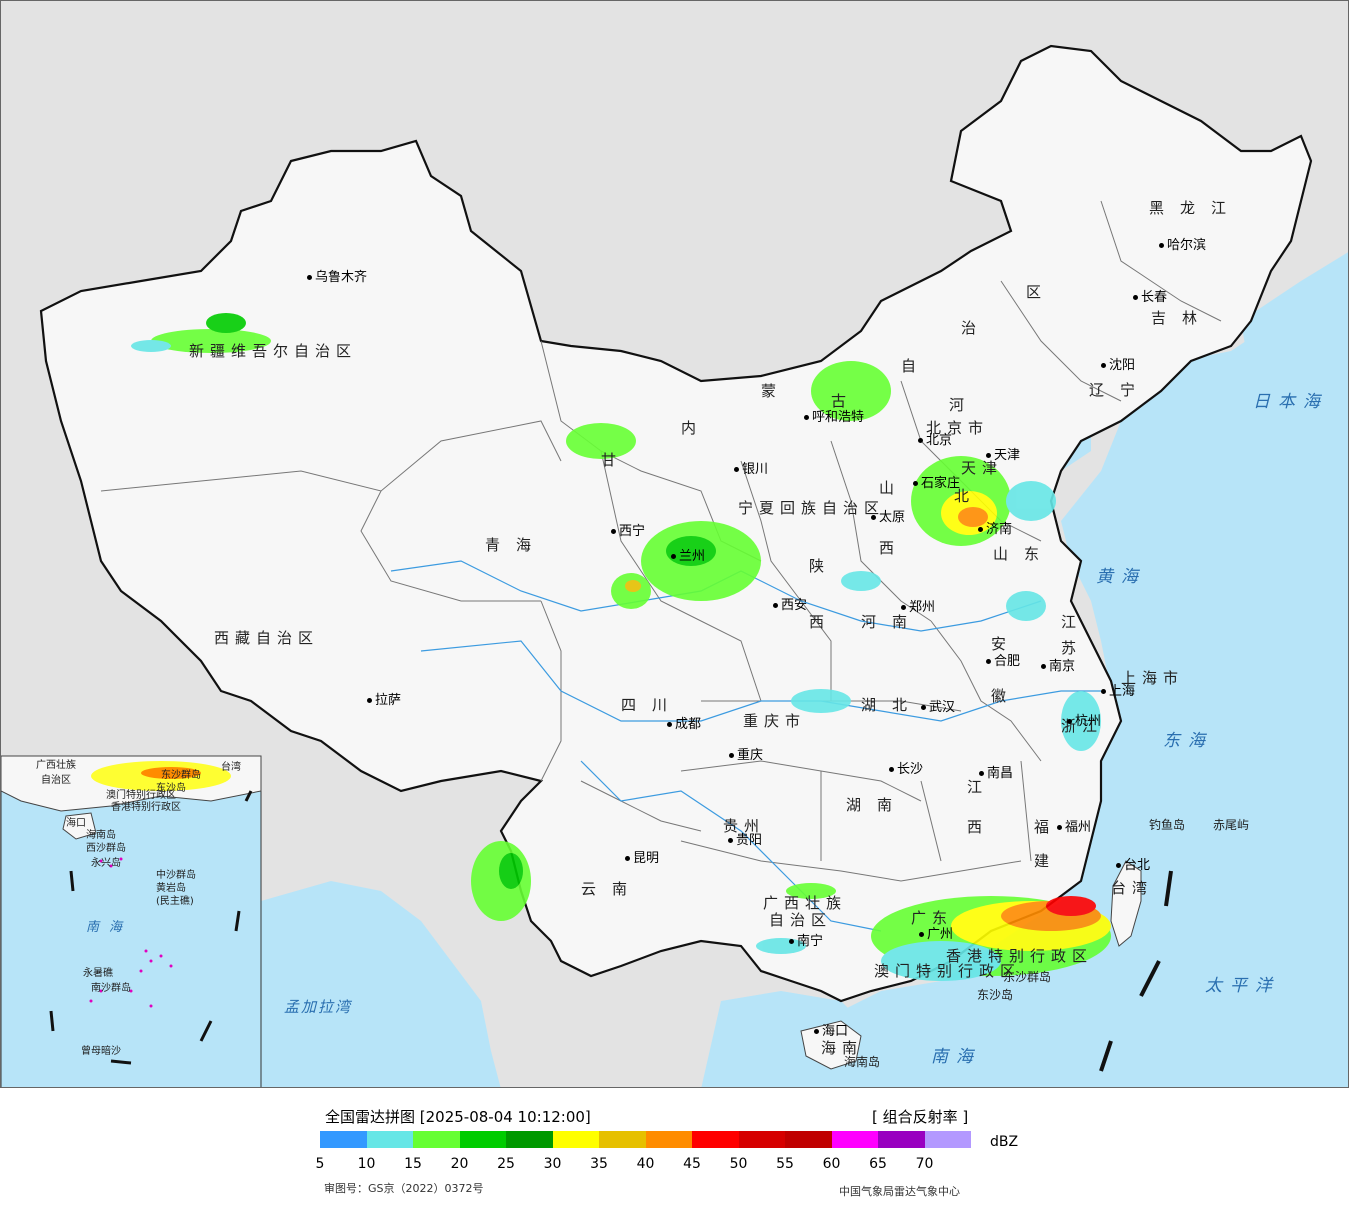 The width and height of the screenshot is (1349, 1208). I want to click on city-label: 太原, so click(888, 517).